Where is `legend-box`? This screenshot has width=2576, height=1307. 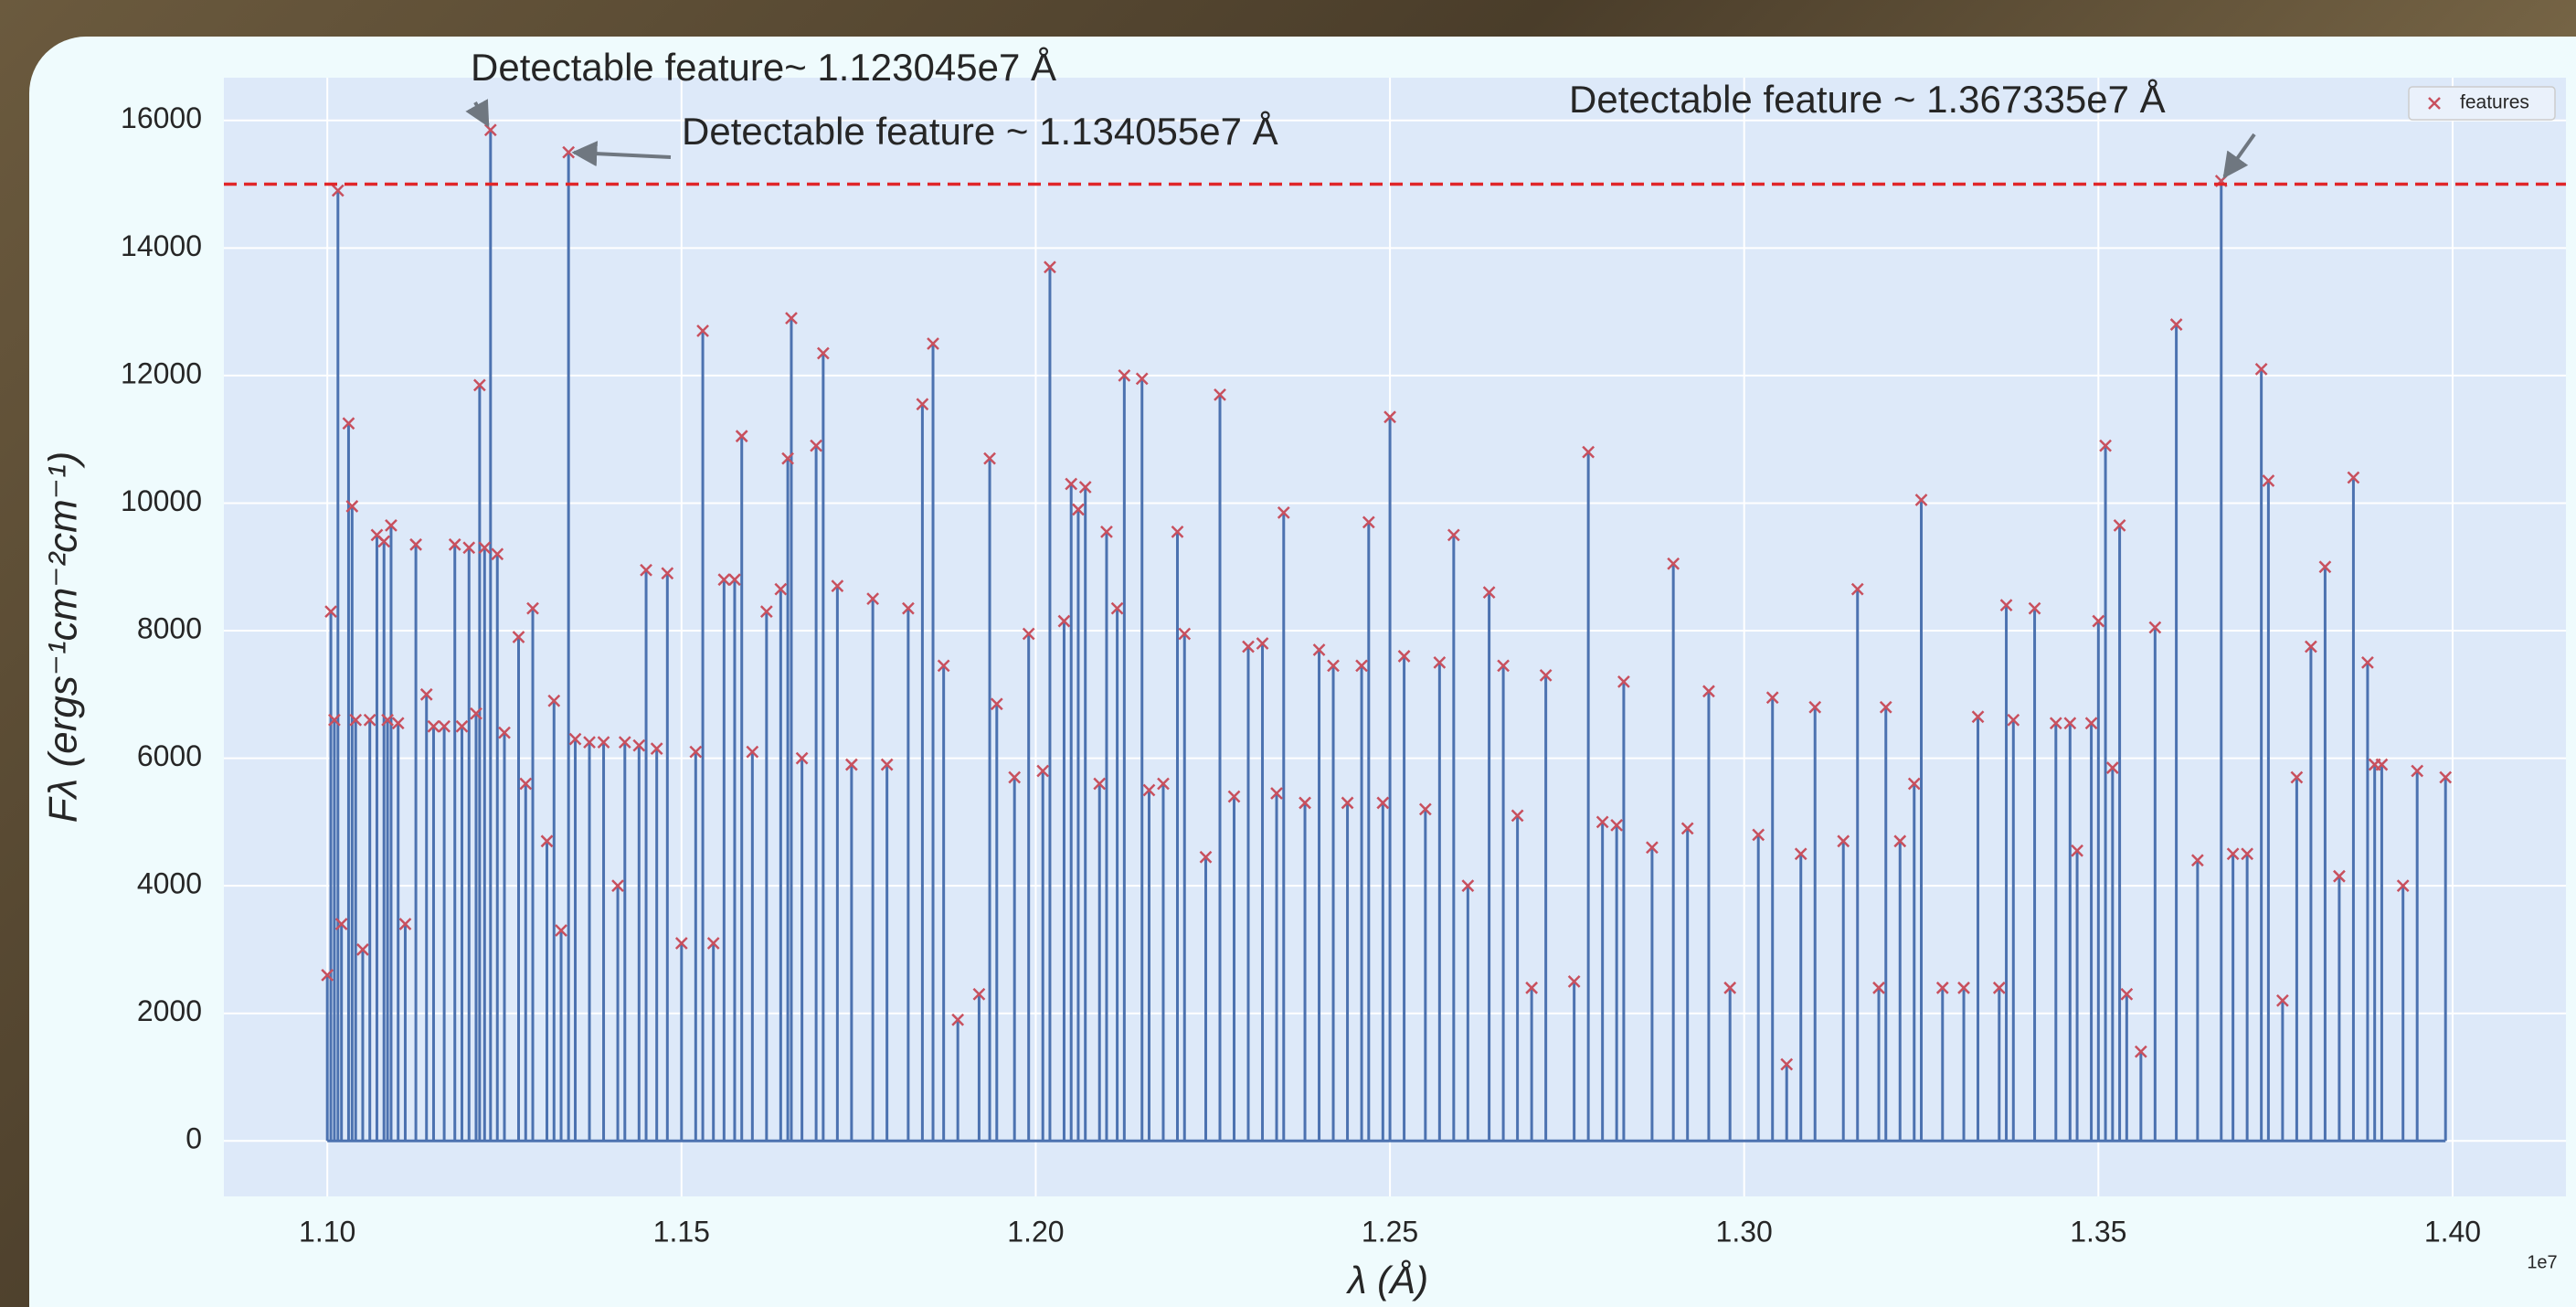
legend-box is located at coordinates (2482, 103).